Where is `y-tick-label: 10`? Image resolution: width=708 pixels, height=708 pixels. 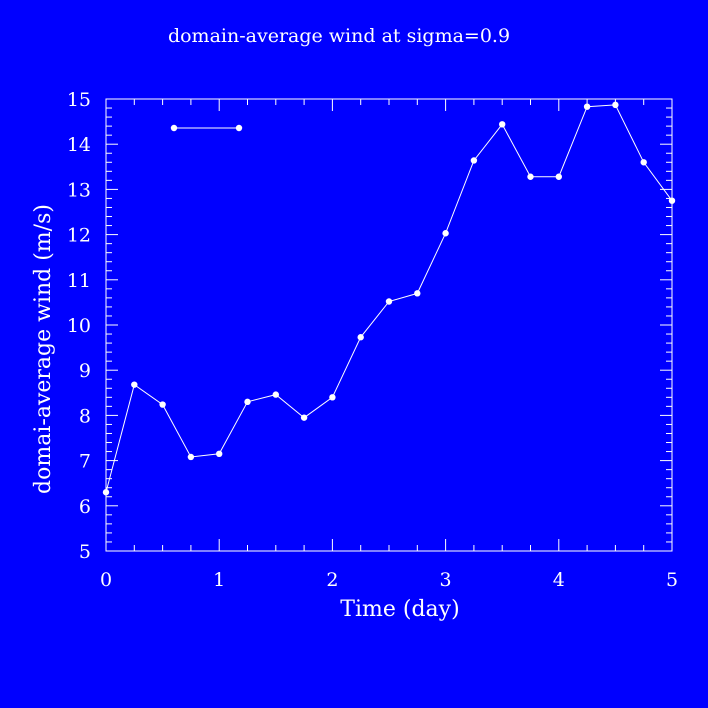
y-tick-label: 10 is located at coordinates (79, 326).